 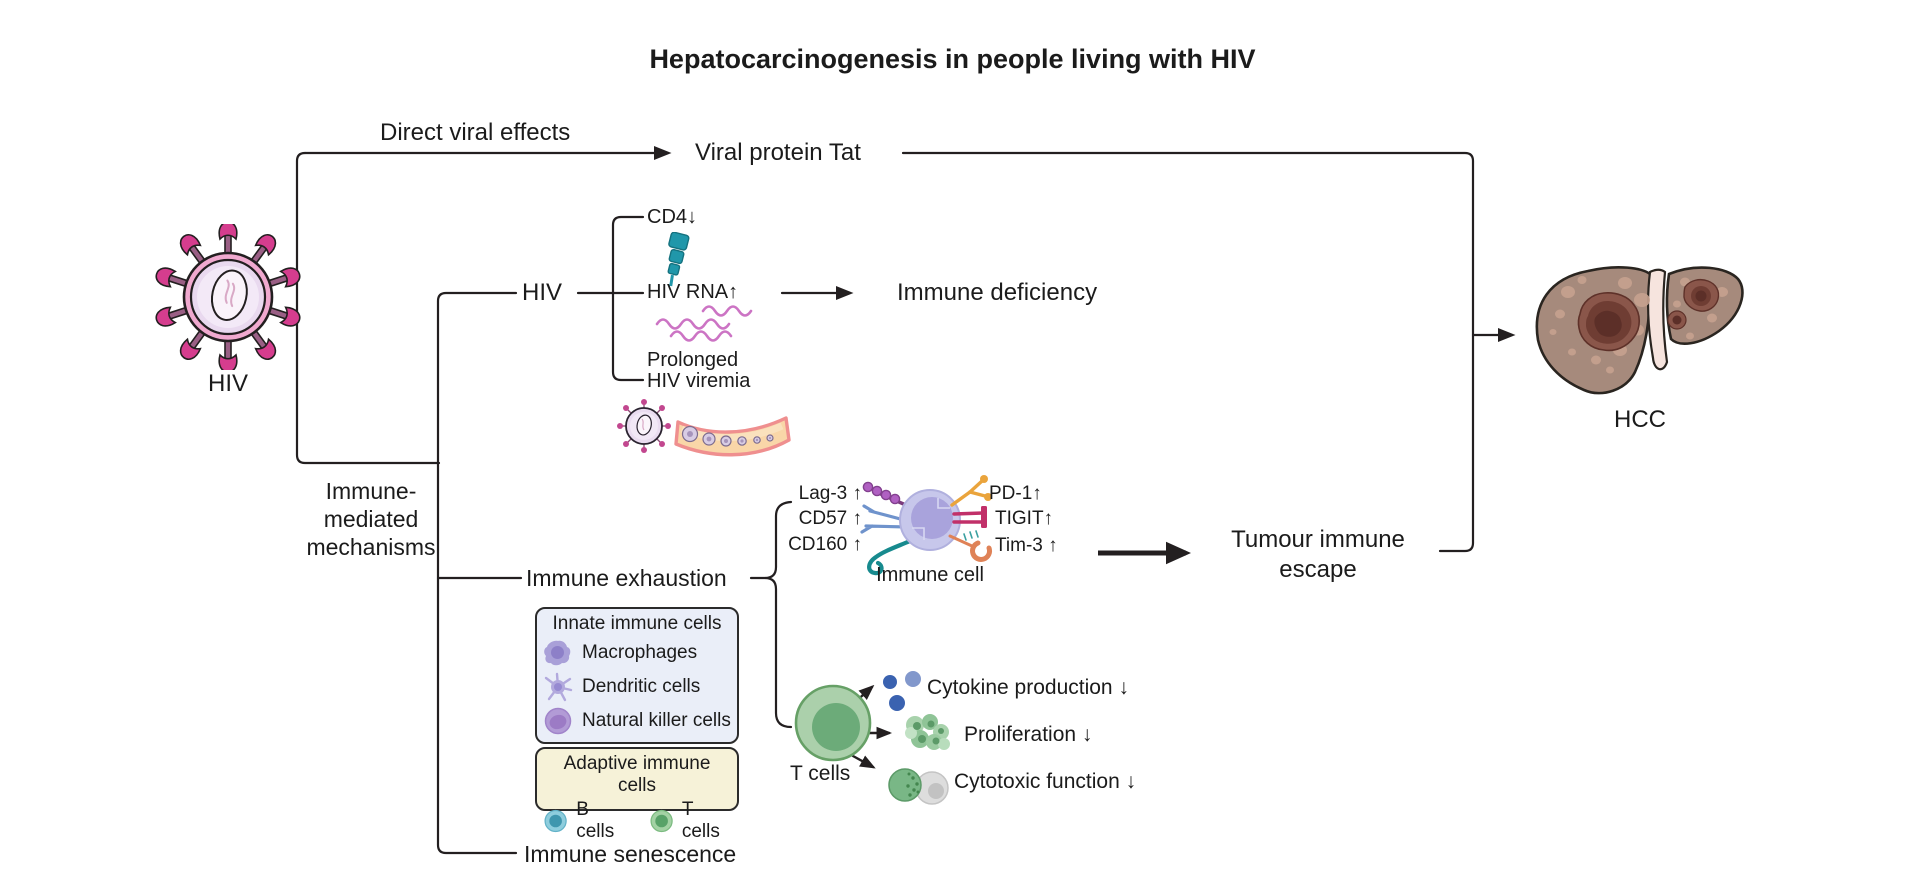 What do you see at coordinates (371, 491) in the screenshot?
I see `immune-mediated-line1: Immune-` at bounding box center [371, 491].